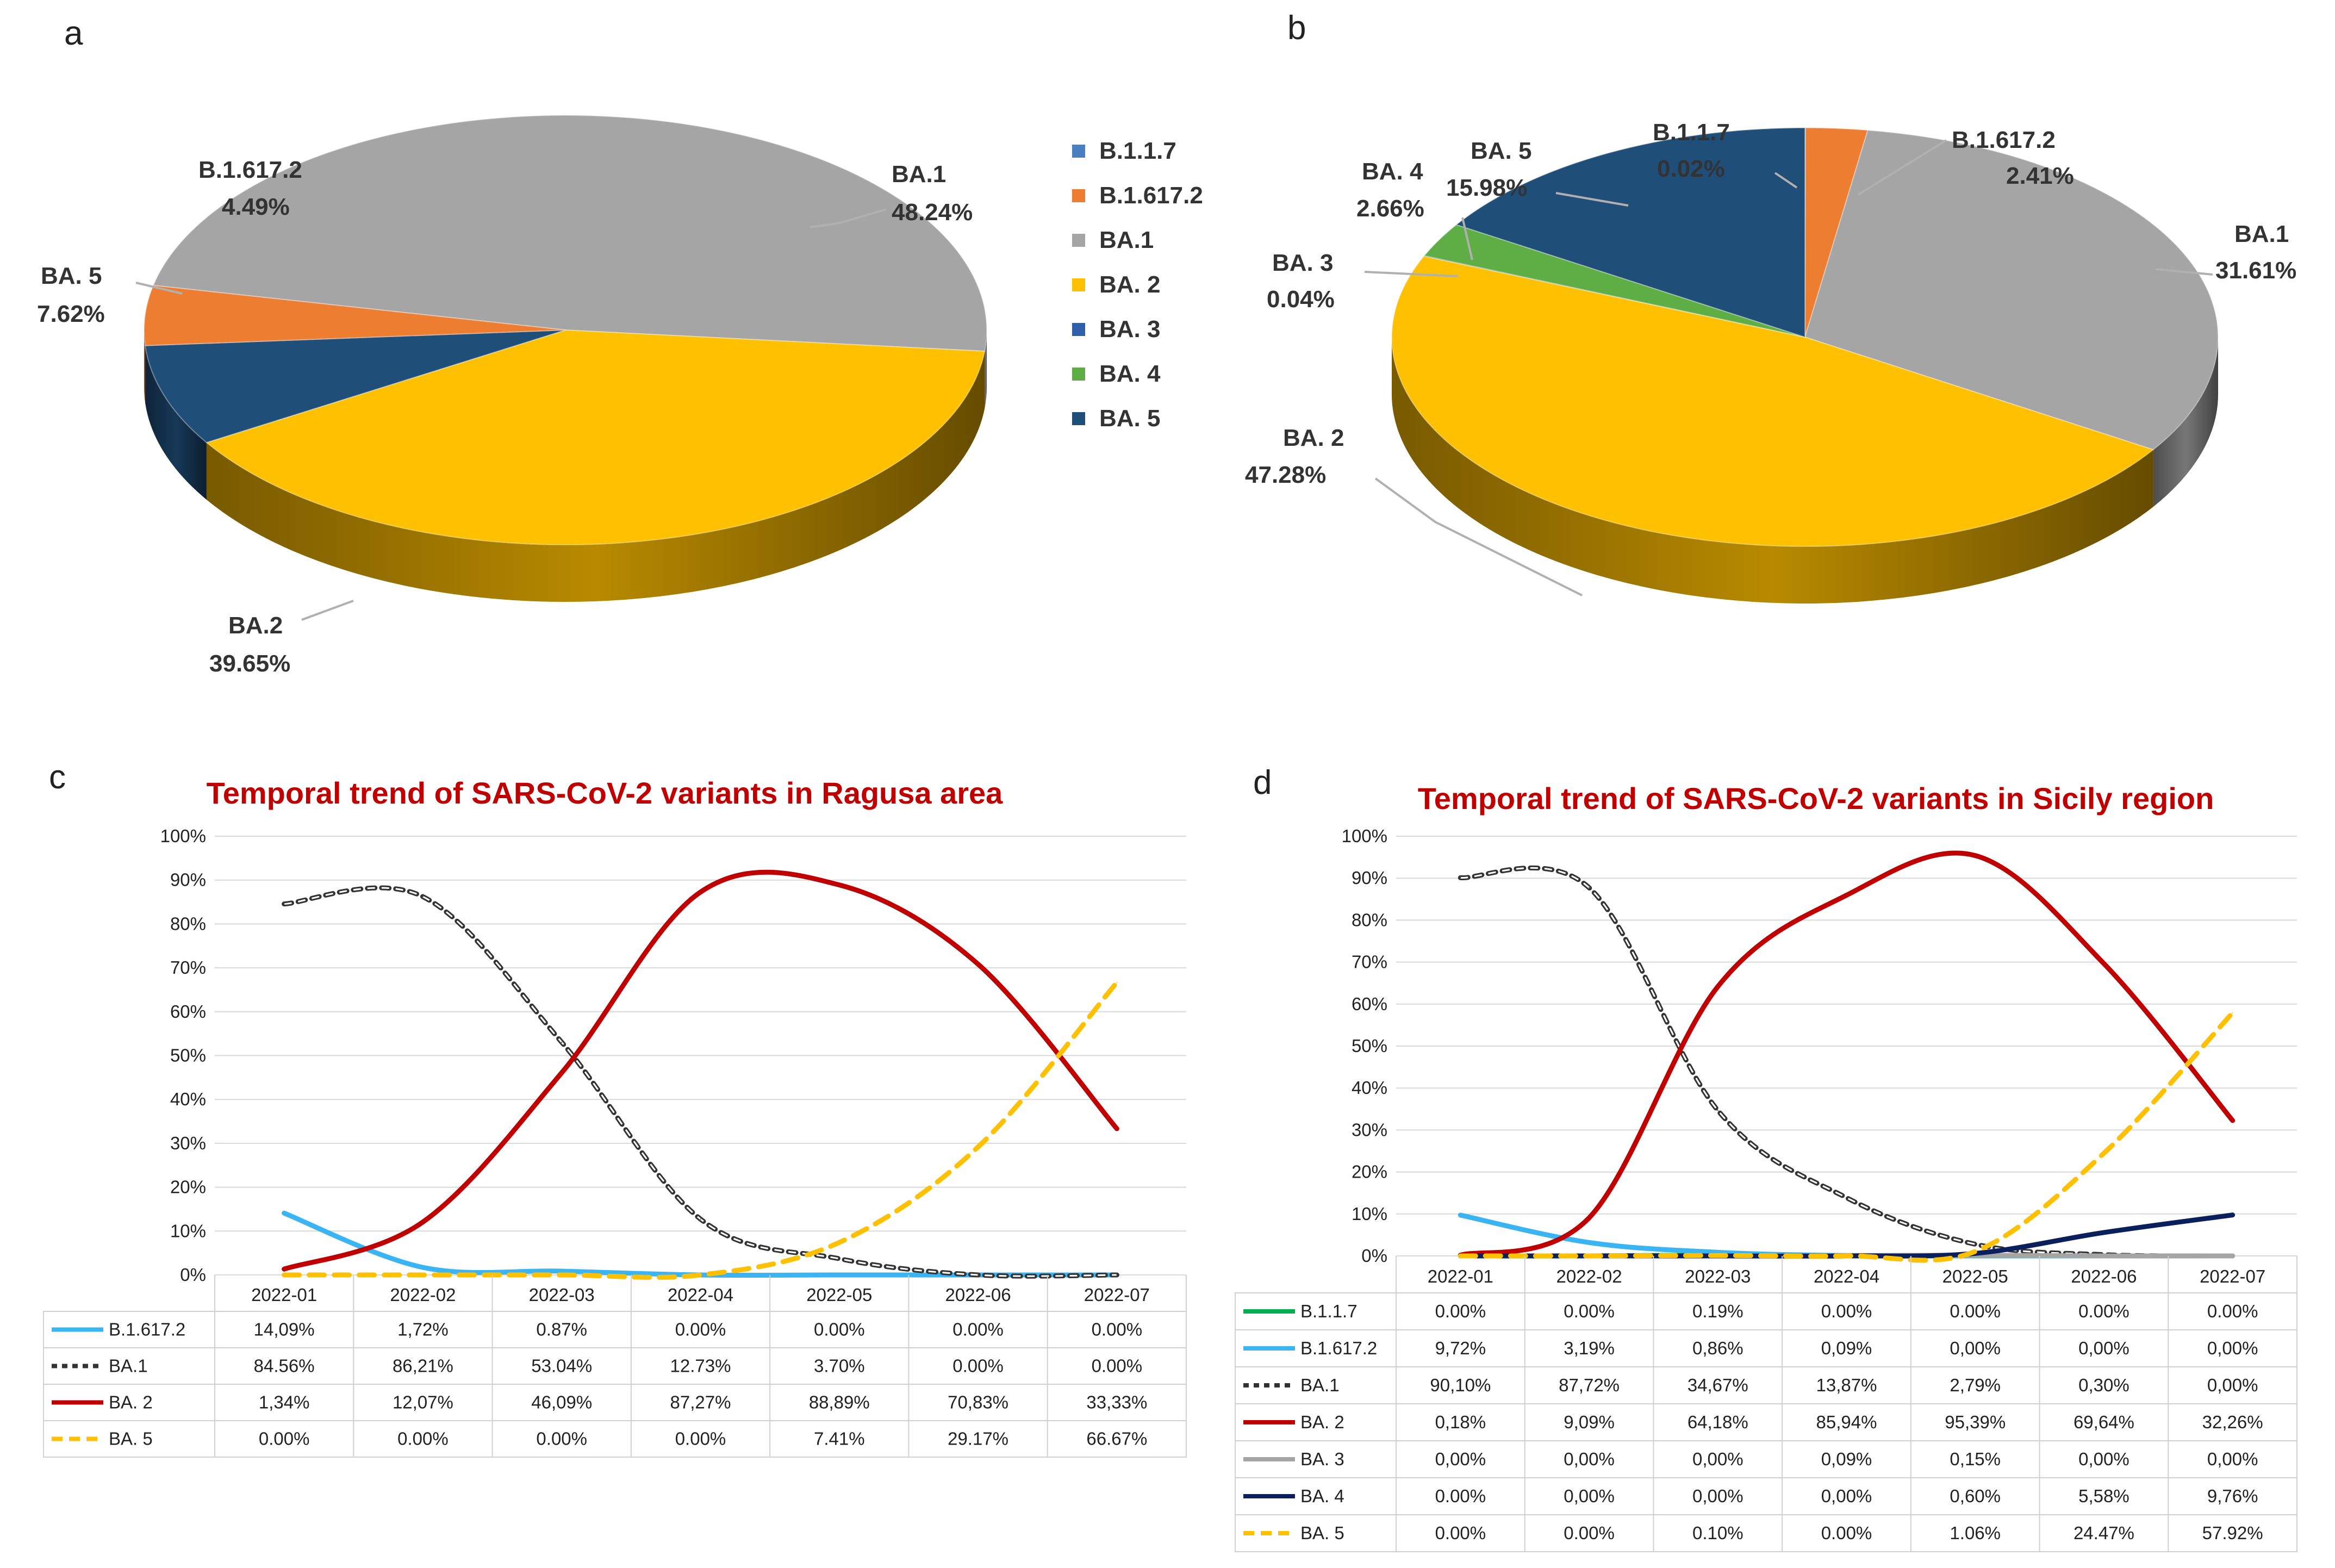  Describe the element at coordinates (1262, 782) in the screenshot. I see `panel-letter-d: d` at that location.